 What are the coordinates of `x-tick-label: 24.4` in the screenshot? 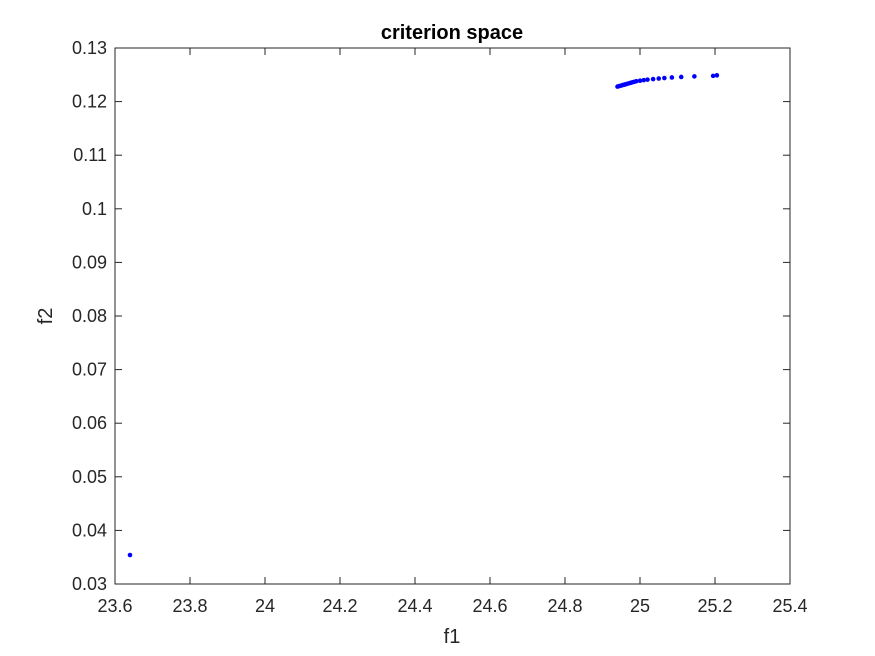 It's located at (414, 606).